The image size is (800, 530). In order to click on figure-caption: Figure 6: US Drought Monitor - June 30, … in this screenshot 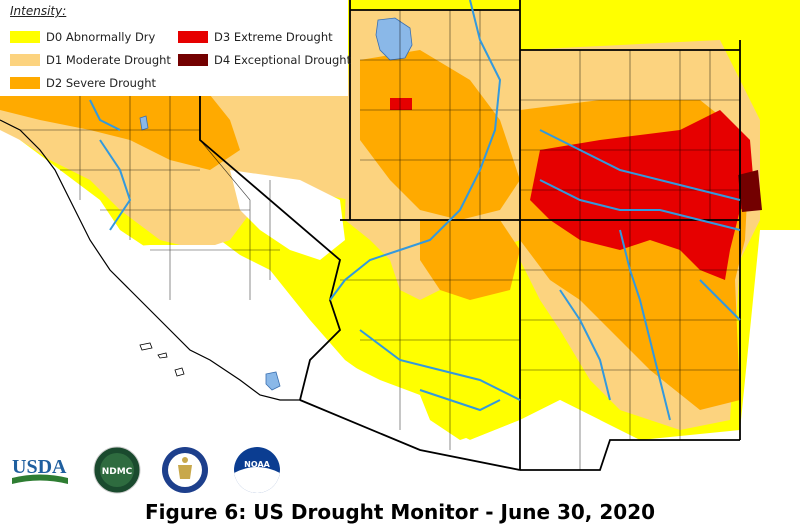, I will do `click(400, 512)`.